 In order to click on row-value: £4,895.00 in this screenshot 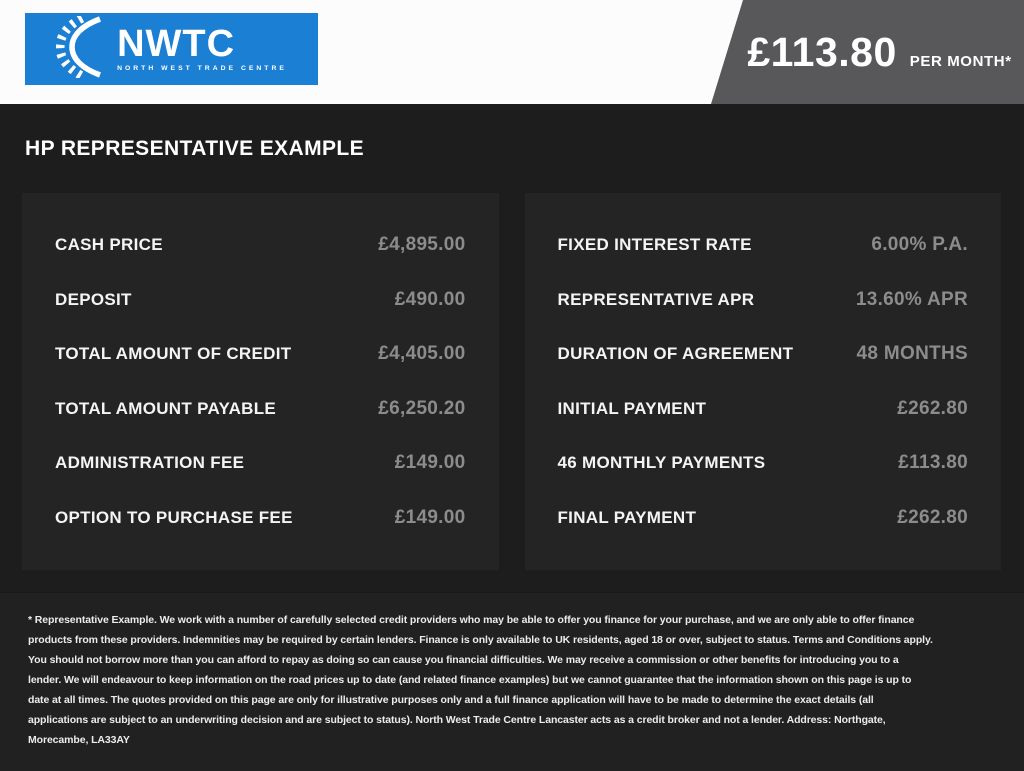, I will do `click(422, 245)`.